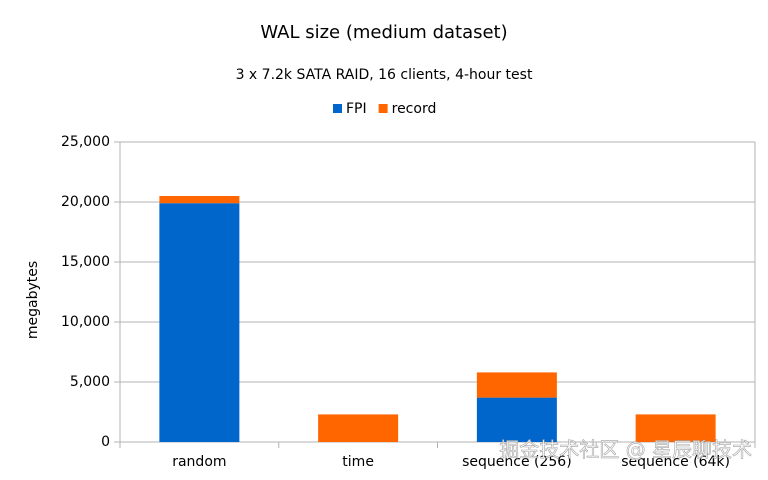 The height and width of the screenshot is (480, 768). What do you see at coordinates (85, 202) in the screenshot?
I see `y-tick-label: 20,000` at bounding box center [85, 202].